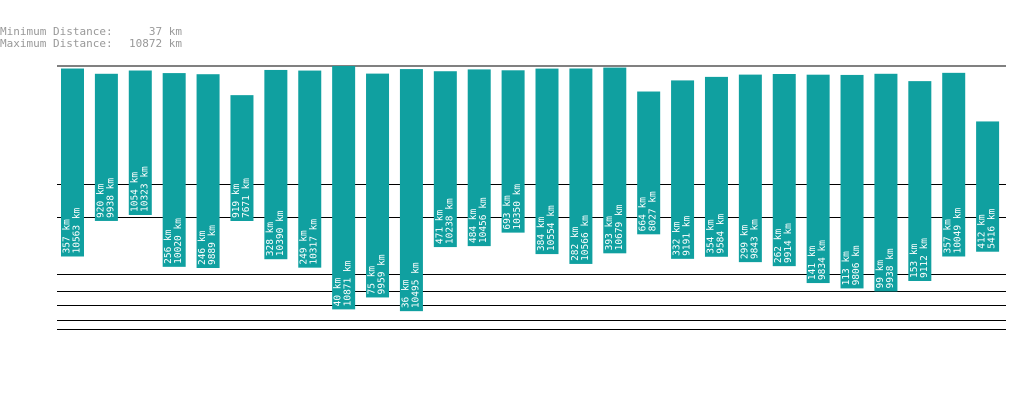 Image resolution: width=1019 pixels, height=402 pixels. I want to click on bar-label: 10020 km, so click(178, 241).